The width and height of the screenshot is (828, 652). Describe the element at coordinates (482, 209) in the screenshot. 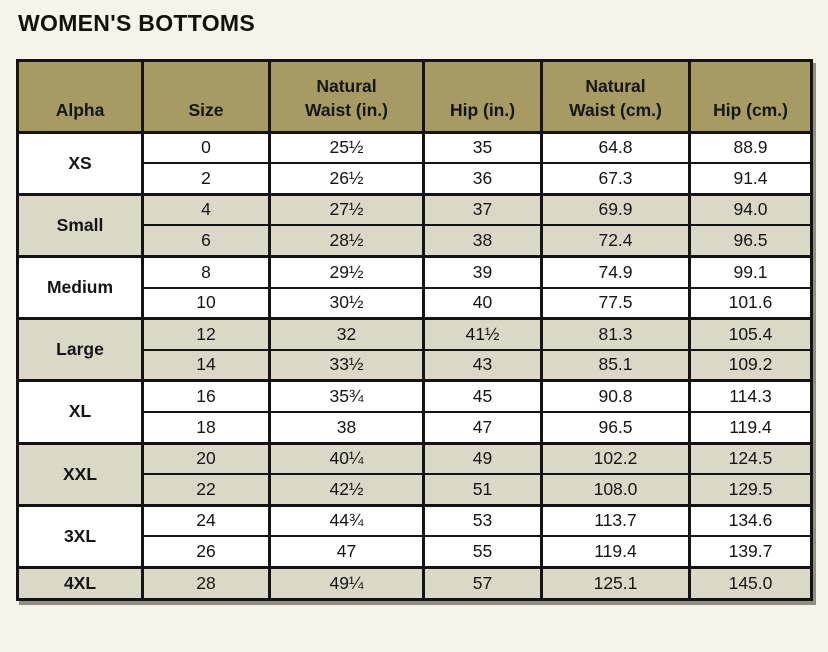

I see `hip-in-cell: 37` at that location.